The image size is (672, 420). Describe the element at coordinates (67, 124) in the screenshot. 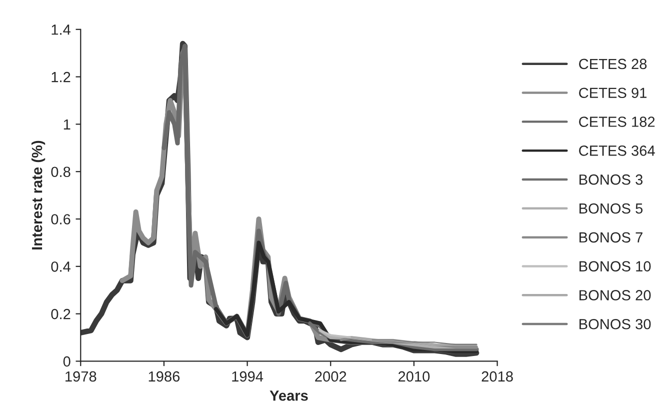

I see `y-tick-label: 1` at that location.